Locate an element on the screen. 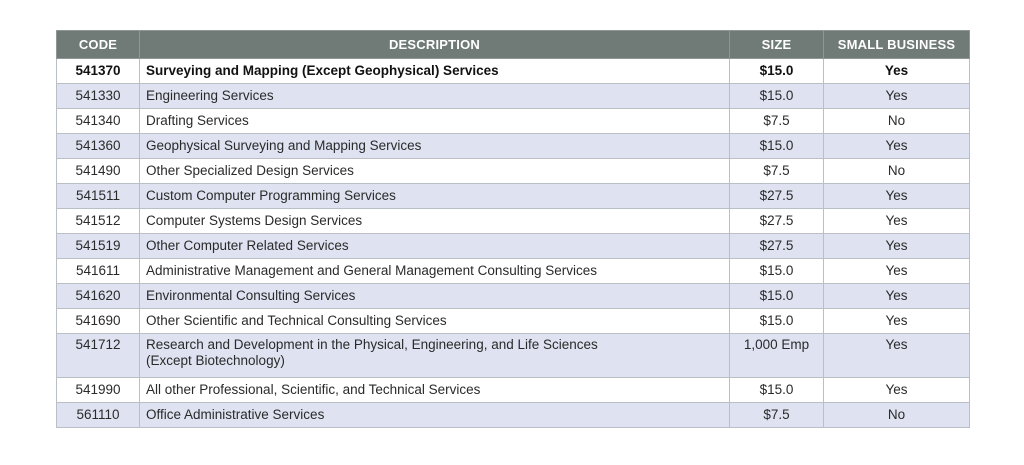 The height and width of the screenshot is (465, 1024). column-header-small-business: SMALL BUSINESS is located at coordinates (896, 44).